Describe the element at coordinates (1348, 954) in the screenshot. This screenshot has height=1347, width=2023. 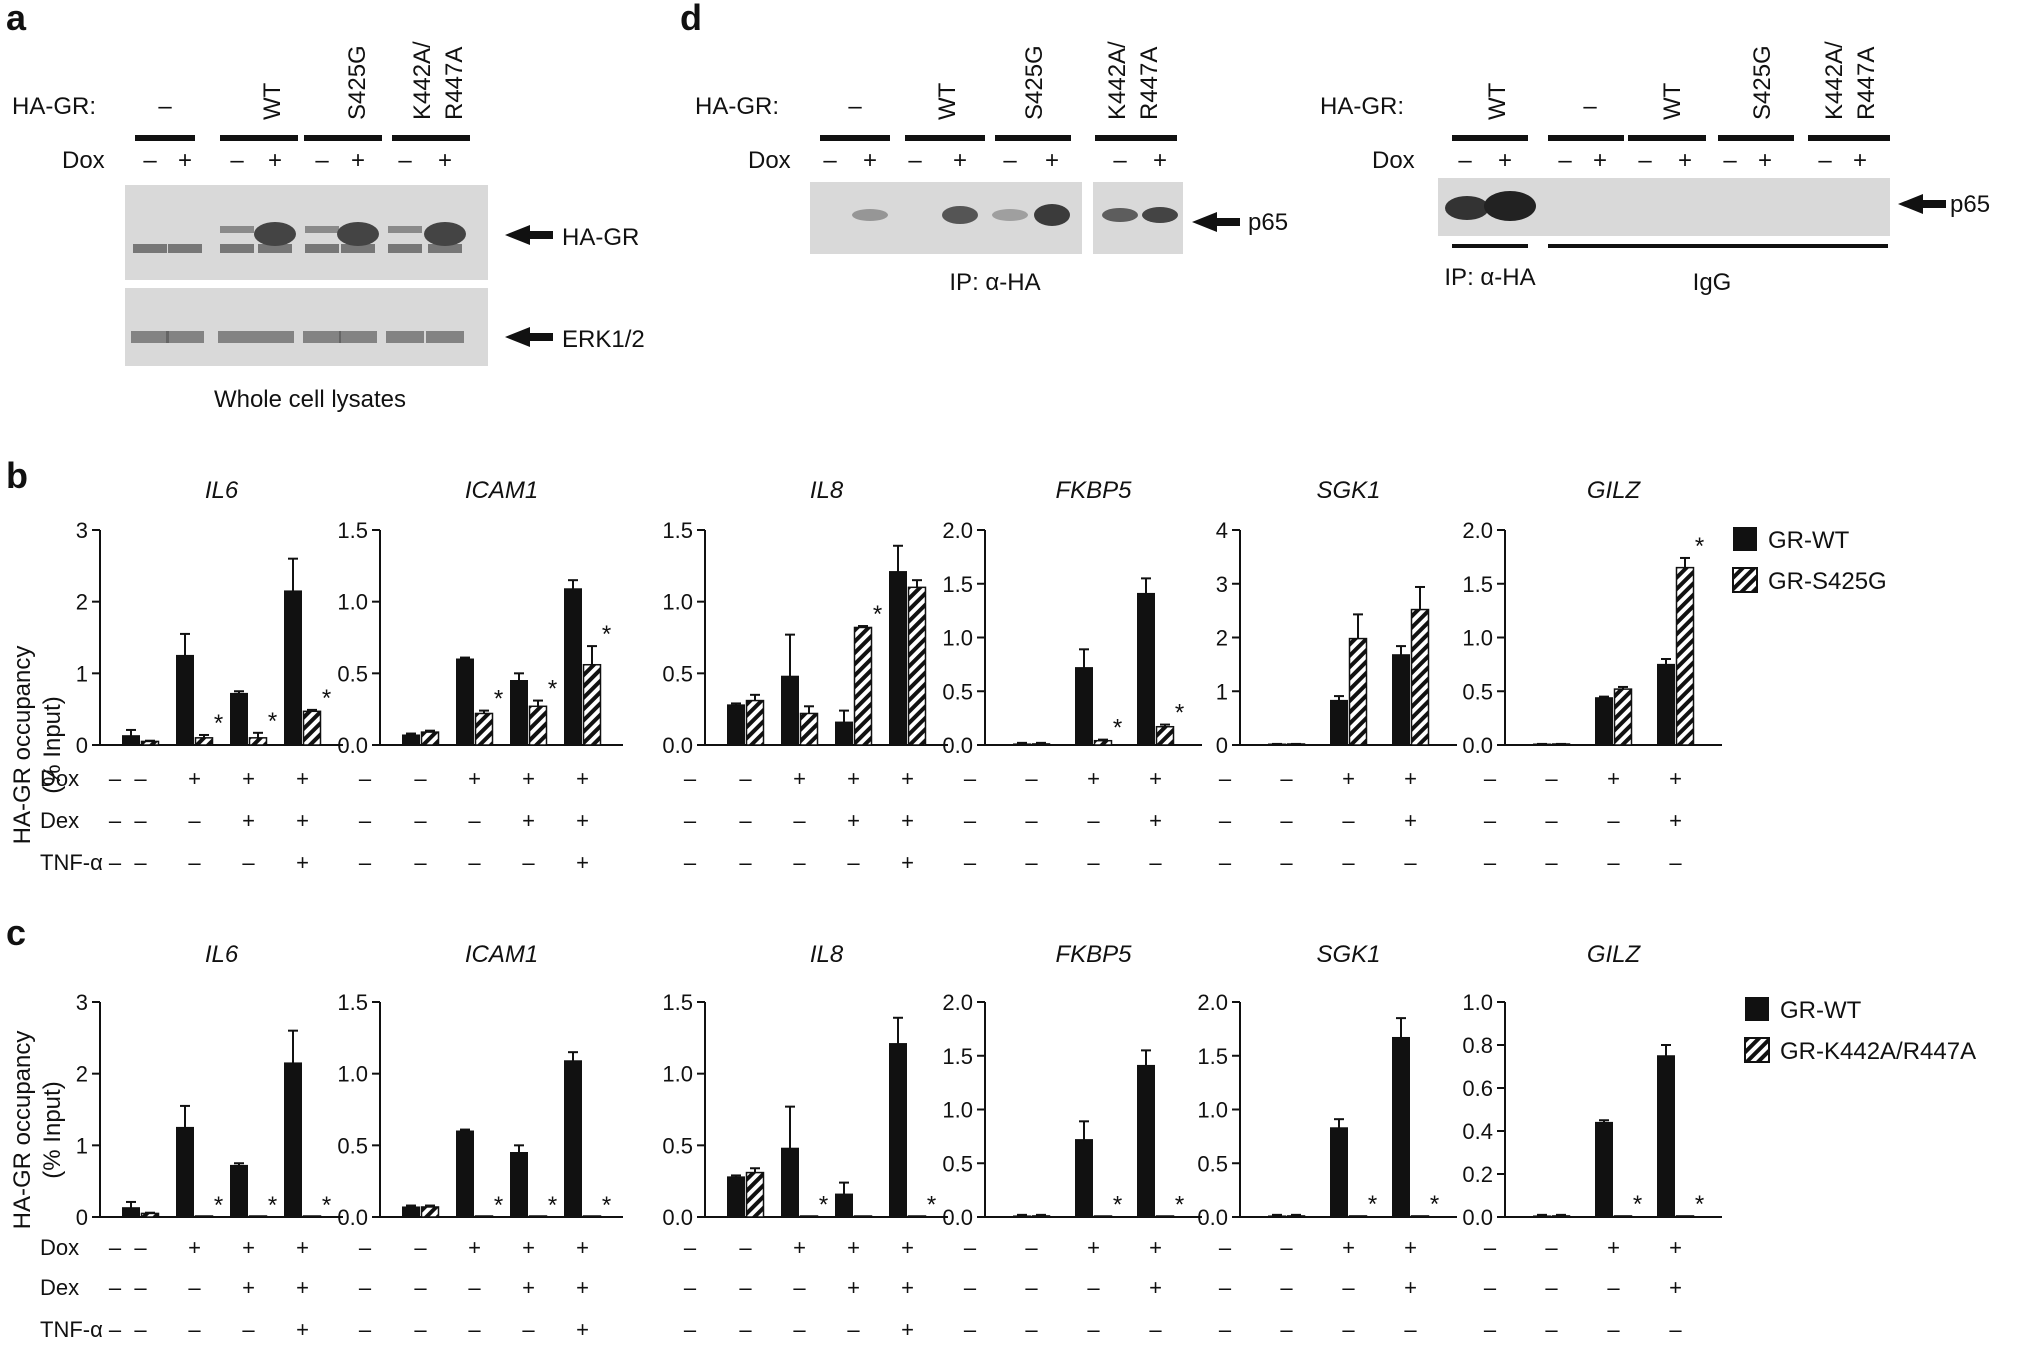
I see `chart-title: SGK1` at that location.